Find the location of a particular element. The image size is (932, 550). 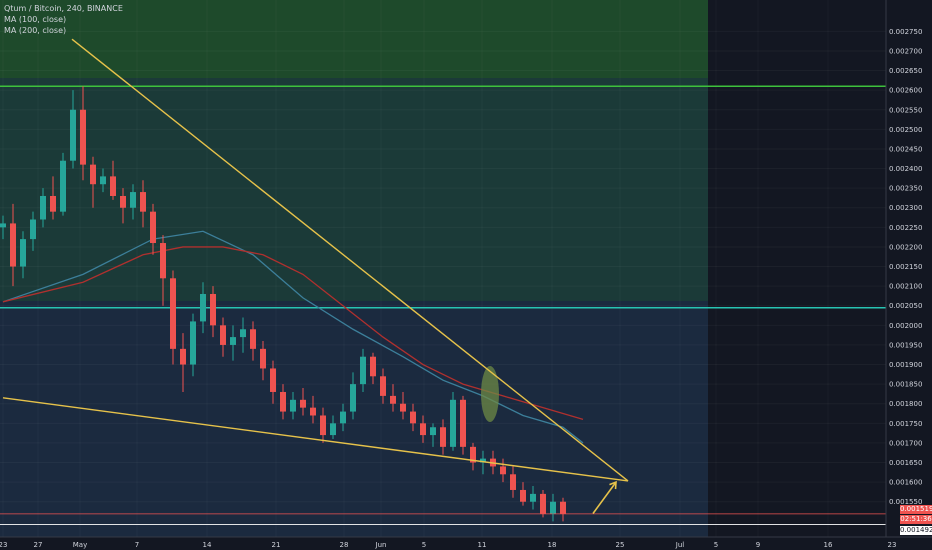

projection-arrow is located at coordinates (604, 497).